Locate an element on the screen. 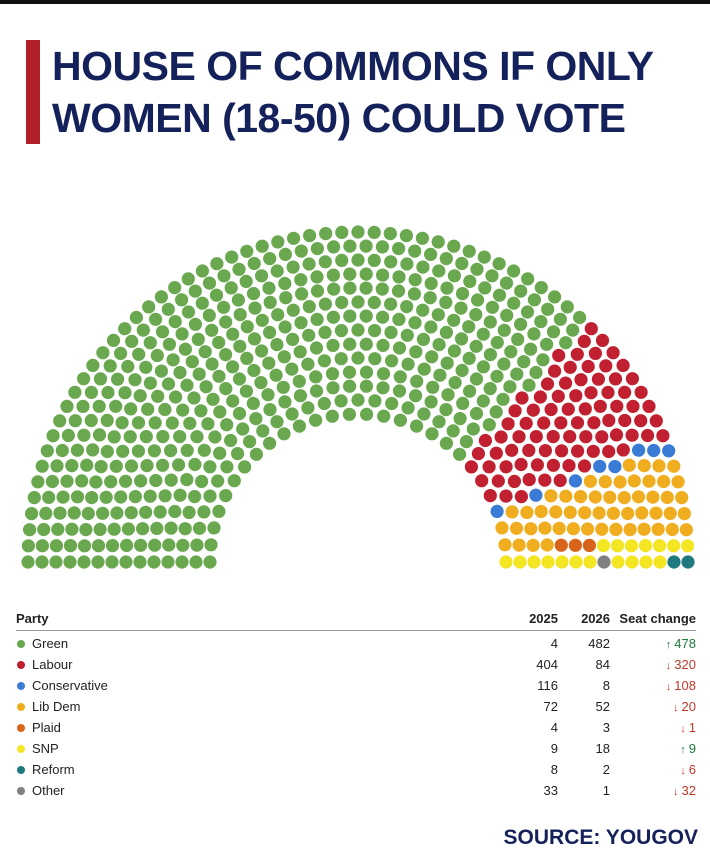  header-seat-change: Seat change is located at coordinates (657, 618).